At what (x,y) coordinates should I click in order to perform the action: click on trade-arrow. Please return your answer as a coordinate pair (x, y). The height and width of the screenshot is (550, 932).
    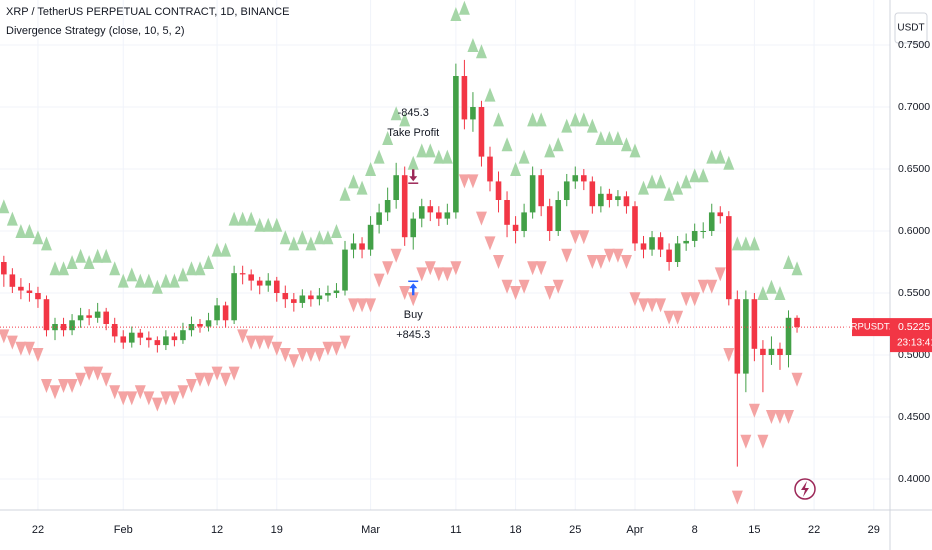
    Looking at the image, I should click on (413, 175).